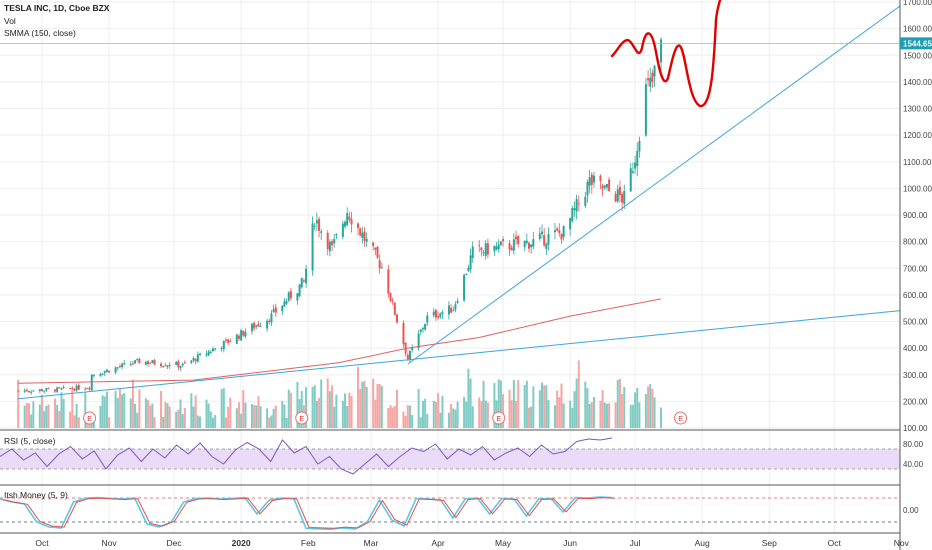 Image resolution: width=932 pixels, height=550 pixels. Describe the element at coordinates (174, 543) in the screenshot. I see `time-tick-label: Dec` at that location.